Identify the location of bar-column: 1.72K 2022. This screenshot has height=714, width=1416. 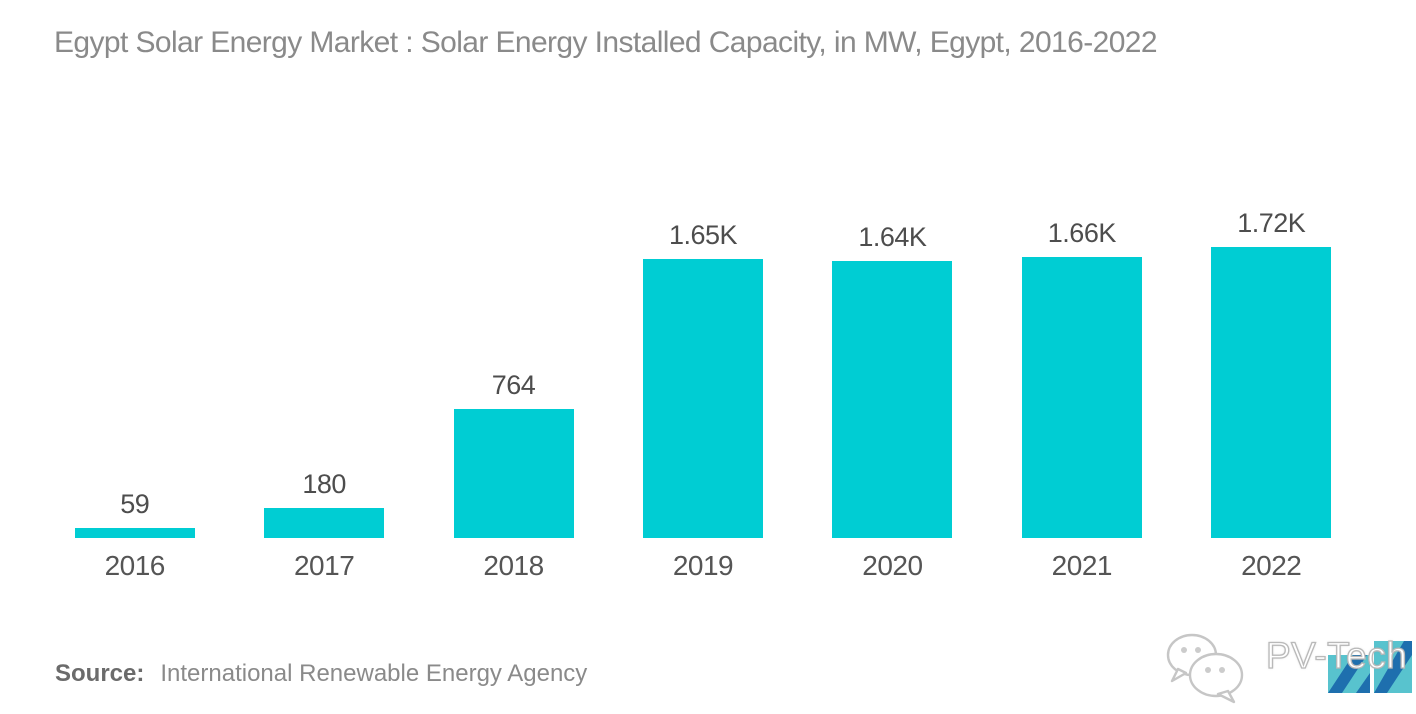
(1271, 391).